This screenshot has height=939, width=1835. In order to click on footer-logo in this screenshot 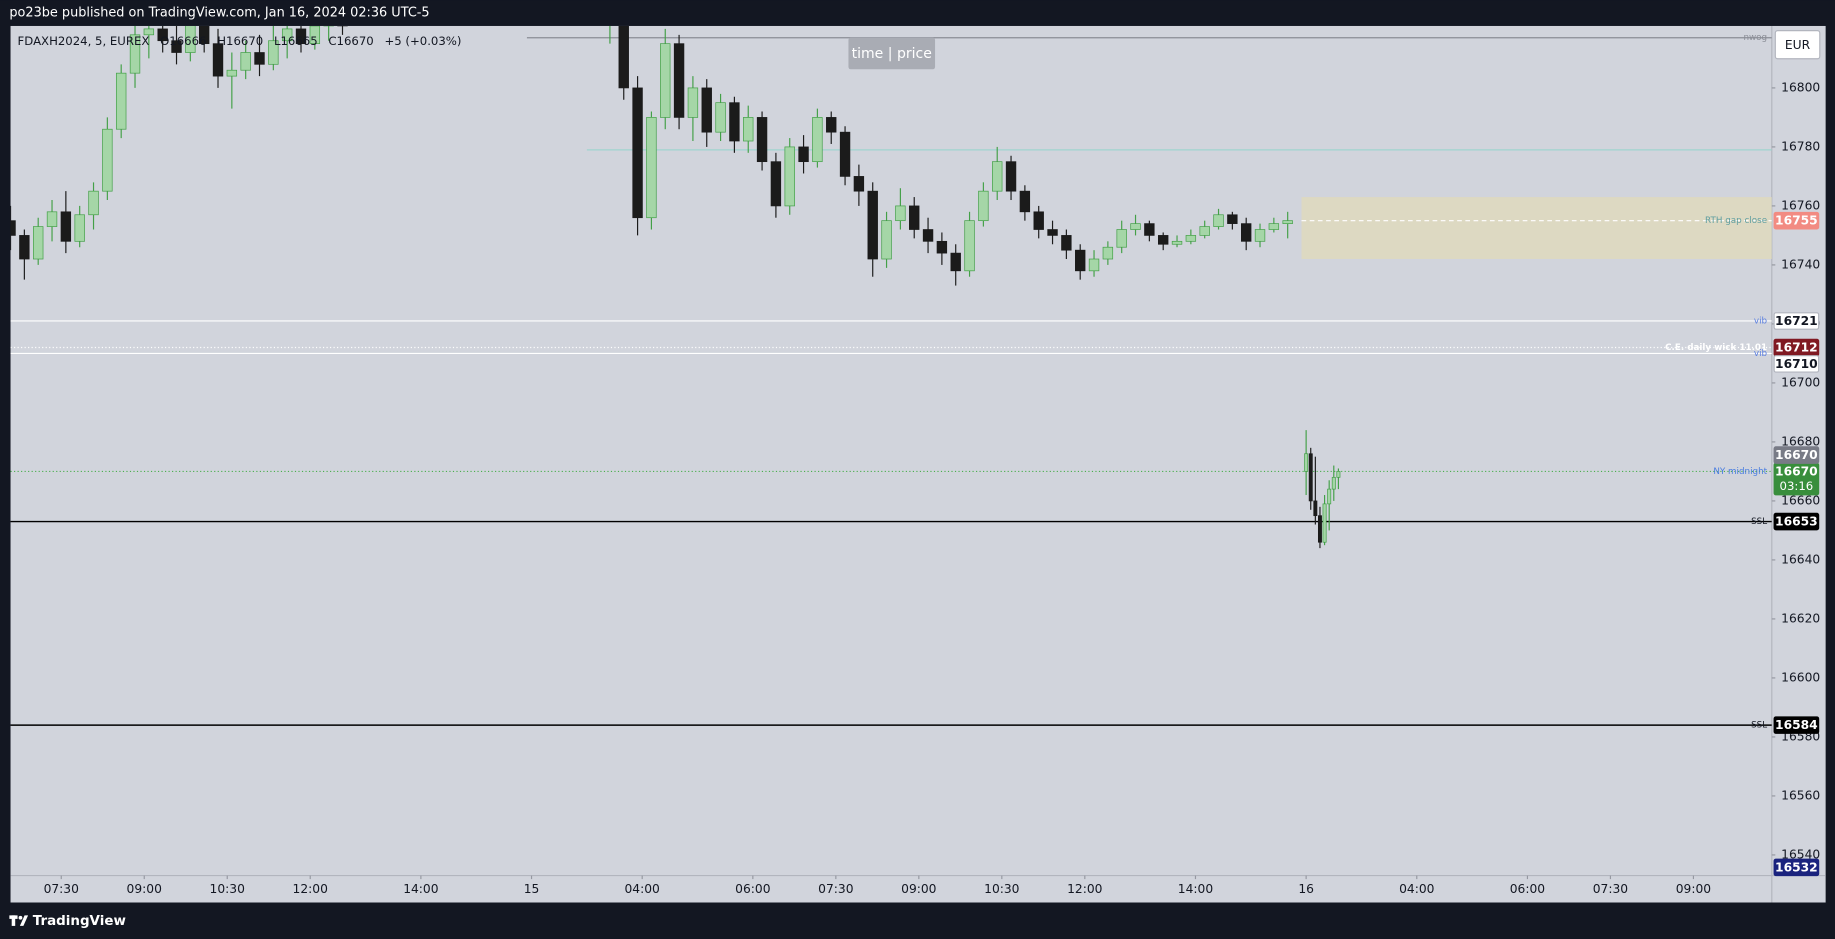, I will do `click(19, 920)`.